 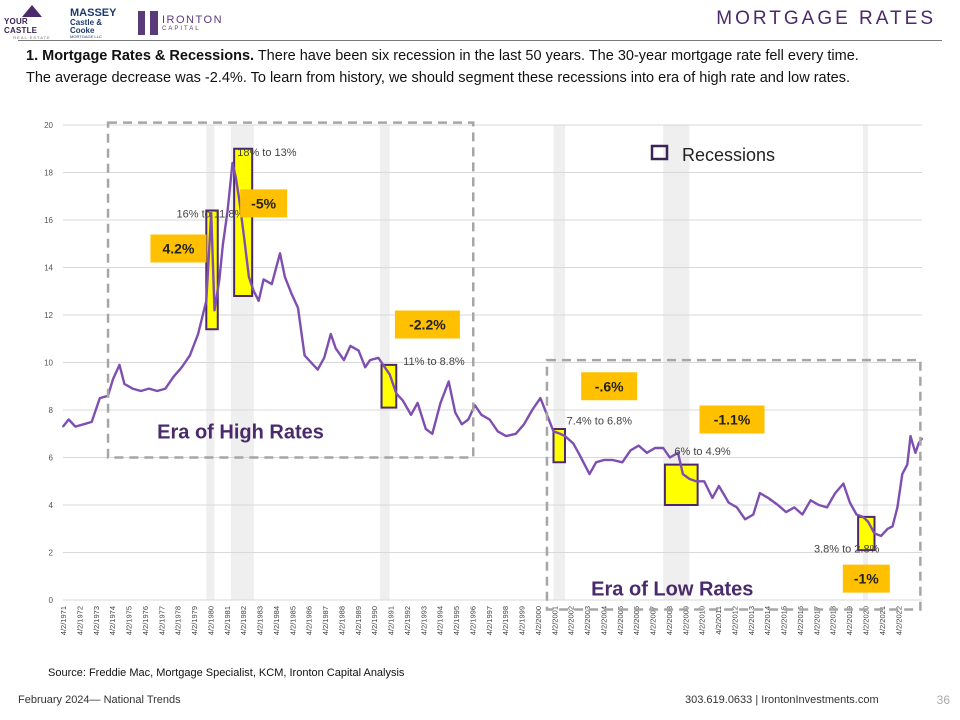 What do you see at coordinates (554, 620) in the screenshot?
I see `x-tick-label: 4/2/2001` at bounding box center [554, 620].